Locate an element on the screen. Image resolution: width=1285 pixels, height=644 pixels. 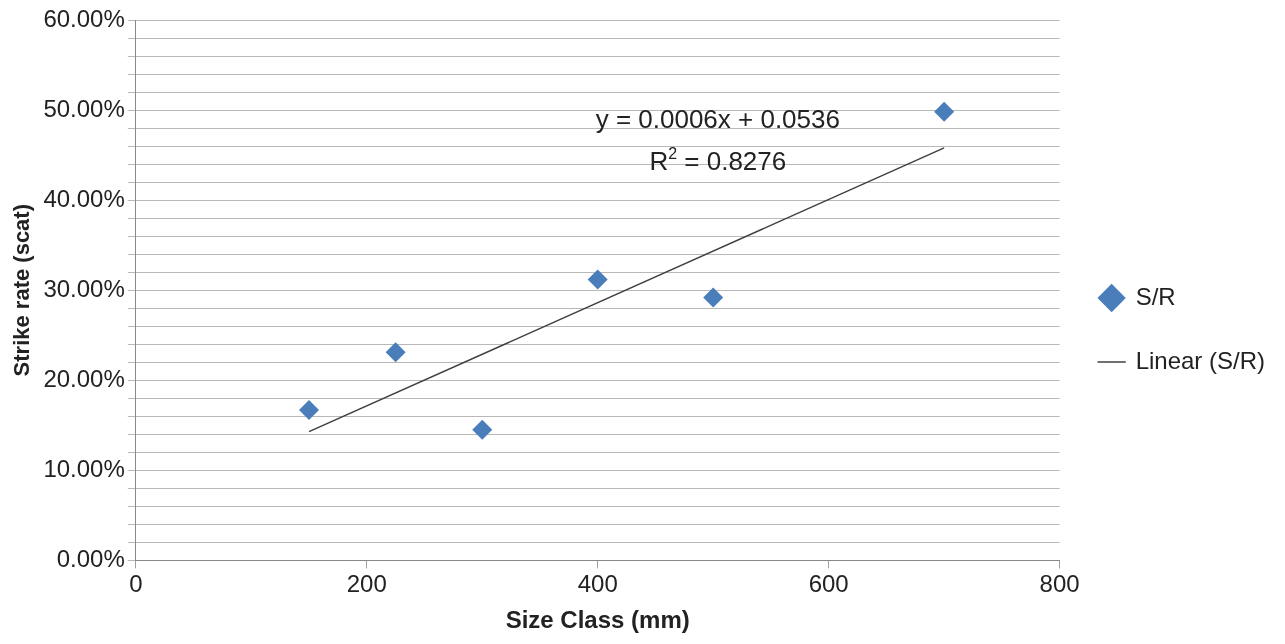
x-tick-label: 0 is located at coordinates (136, 584).